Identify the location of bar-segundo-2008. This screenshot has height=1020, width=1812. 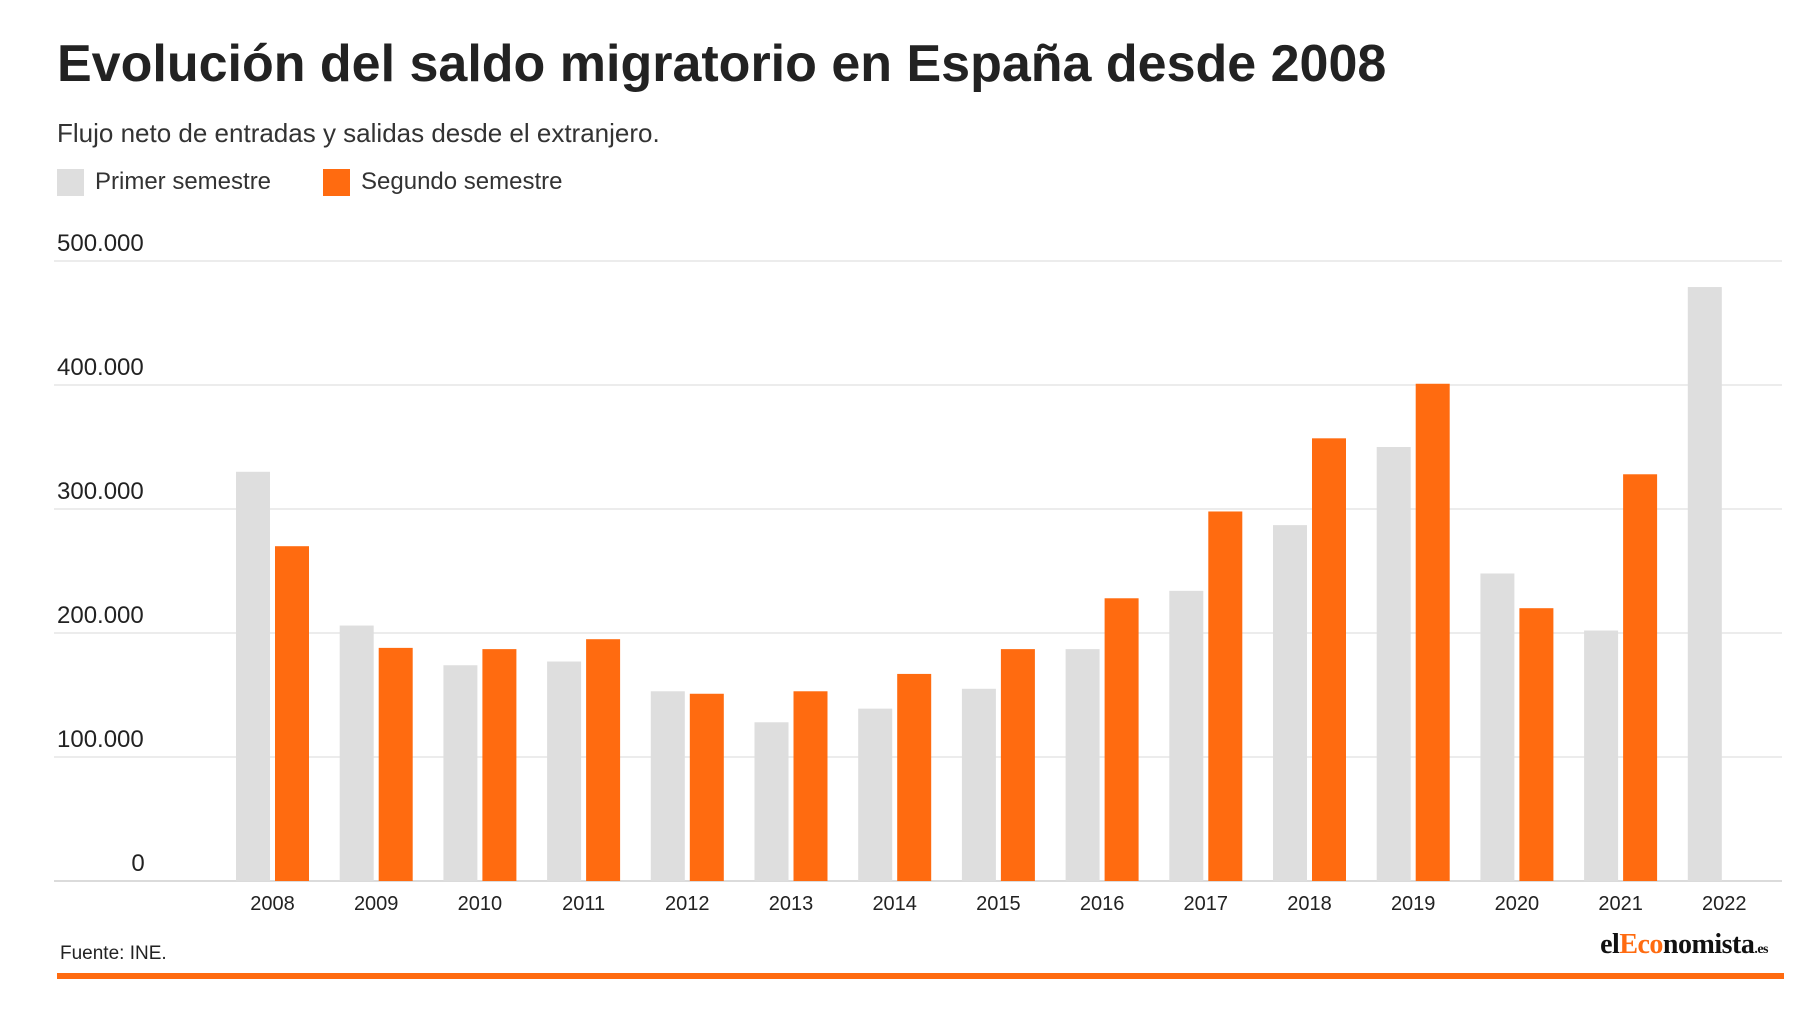
(292, 713).